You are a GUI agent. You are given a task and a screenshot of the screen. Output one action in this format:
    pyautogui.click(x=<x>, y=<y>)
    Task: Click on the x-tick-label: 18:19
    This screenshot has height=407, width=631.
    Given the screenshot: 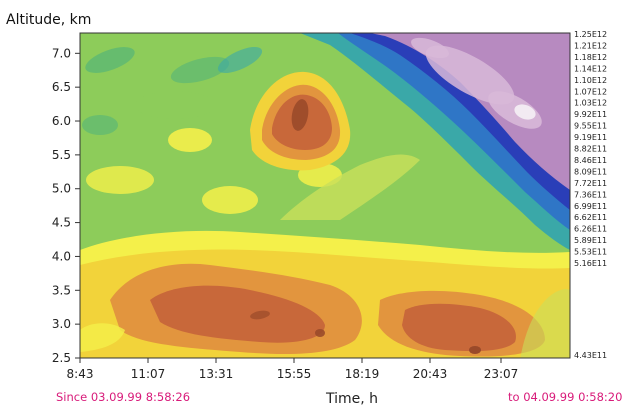 What is the action you would take?
    pyautogui.click(x=362, y=374)
    